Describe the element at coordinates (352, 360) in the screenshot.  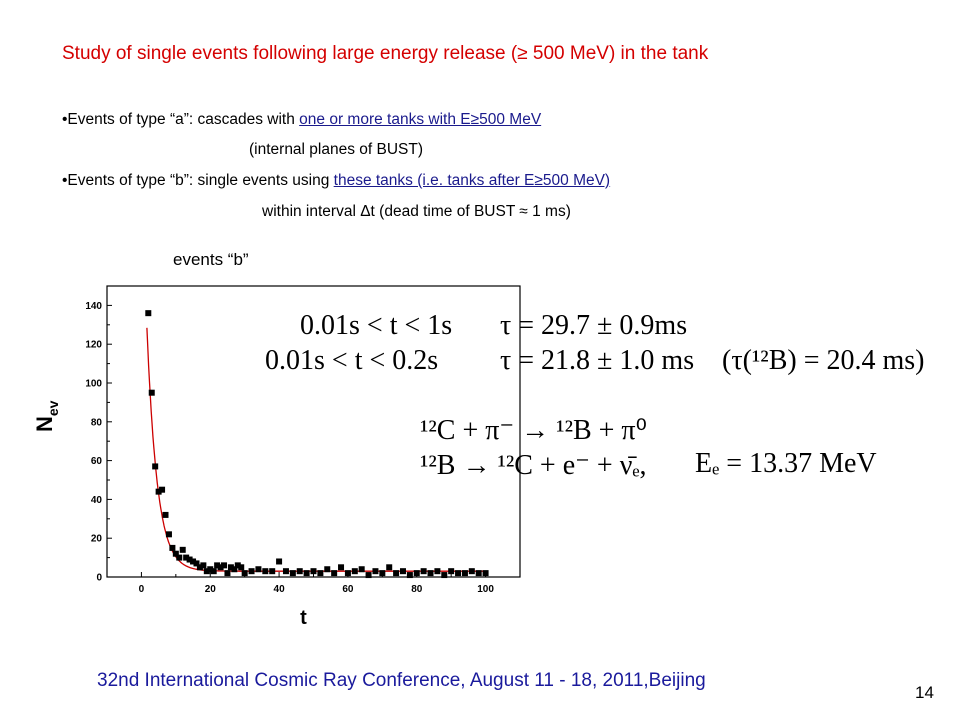
I see `fit2-range: 0.01s < t < 0.2s` at that location.